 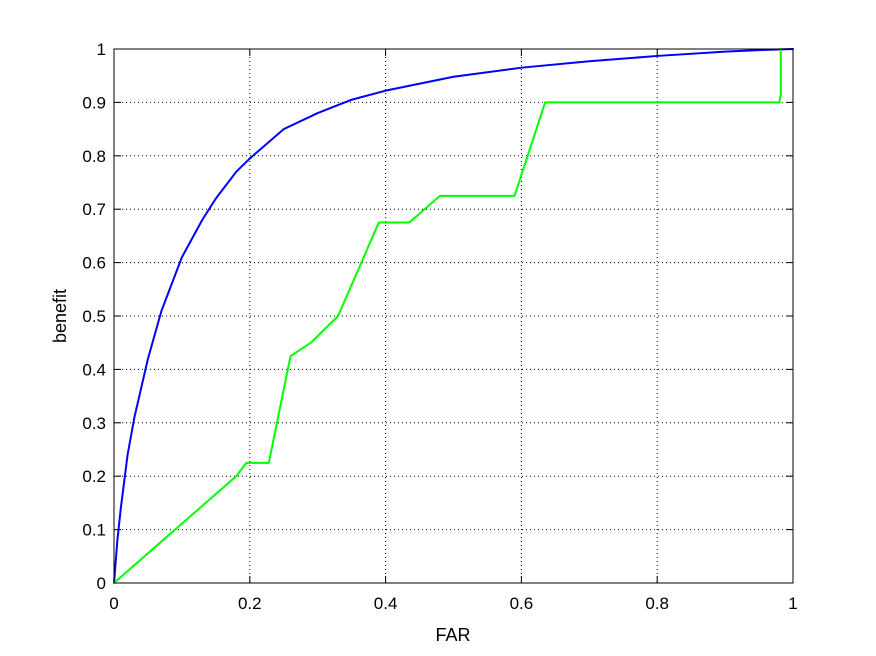 What do you see at coordinates (386, 603) in the screenshot?
I see `x-tick-label: 0.4` at bounding box center [386, 603].